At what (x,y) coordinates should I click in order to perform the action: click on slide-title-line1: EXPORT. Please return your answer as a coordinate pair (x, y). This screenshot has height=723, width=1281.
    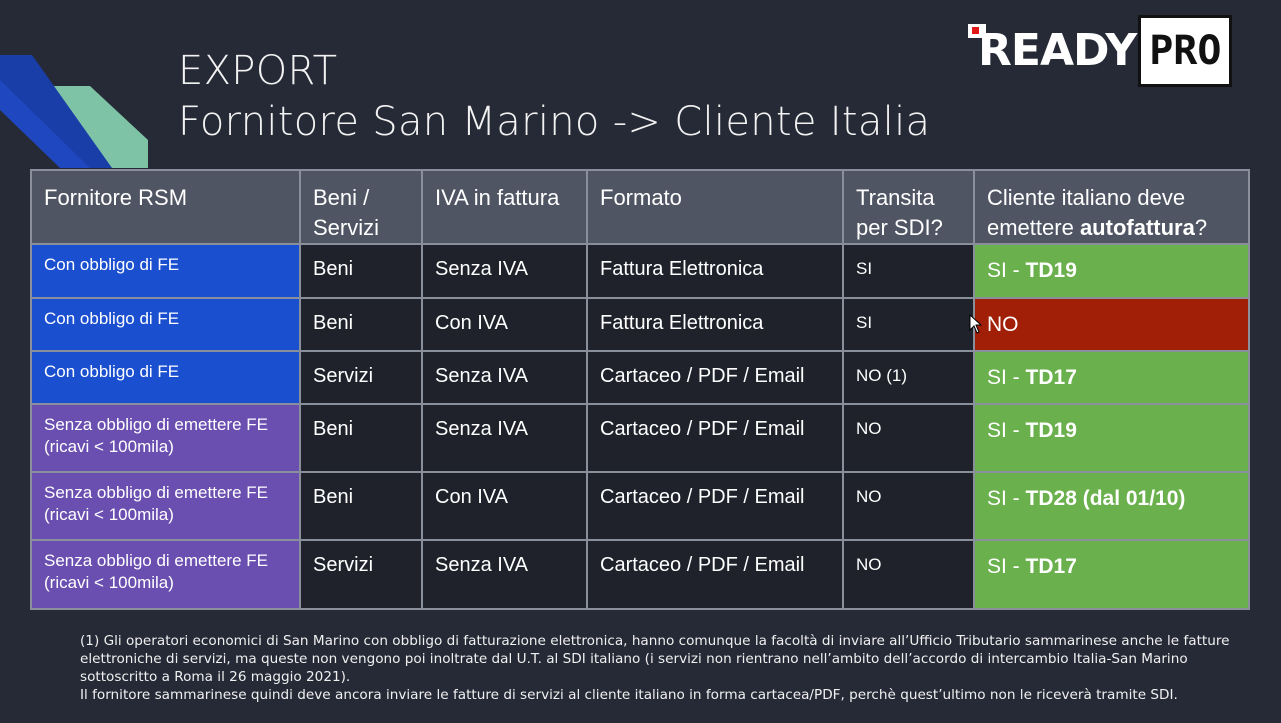
    Looking at the image, I should click on (258, 71).